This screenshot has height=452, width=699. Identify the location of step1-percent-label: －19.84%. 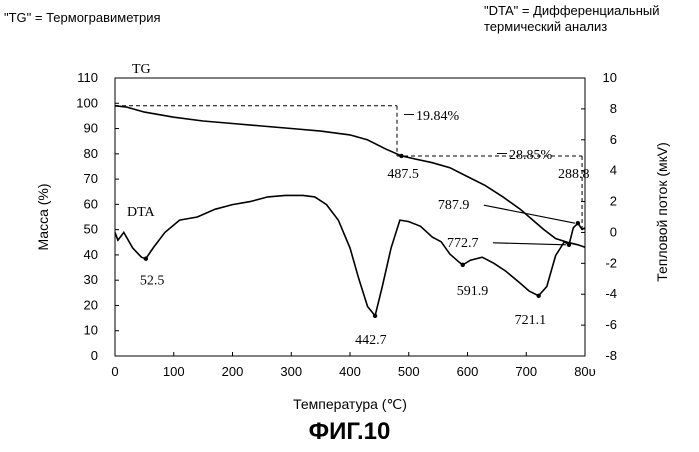
(430, 116).